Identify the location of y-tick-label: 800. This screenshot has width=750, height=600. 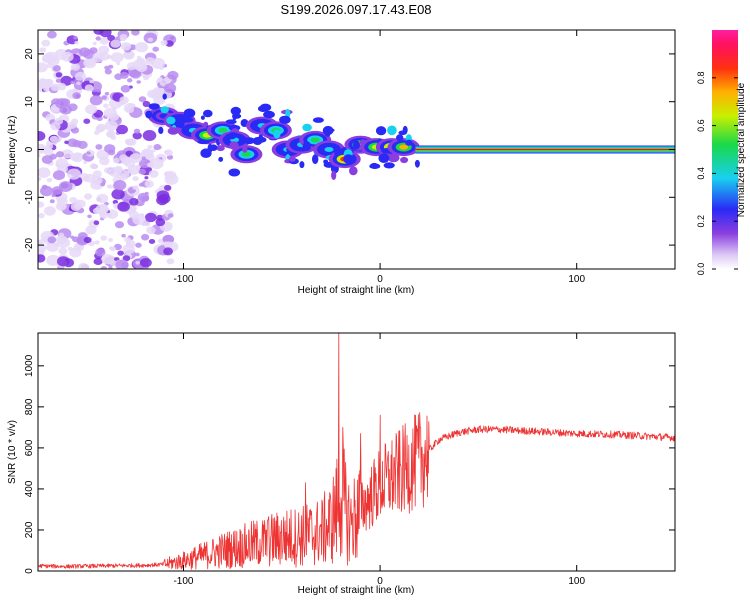
(29, 406).